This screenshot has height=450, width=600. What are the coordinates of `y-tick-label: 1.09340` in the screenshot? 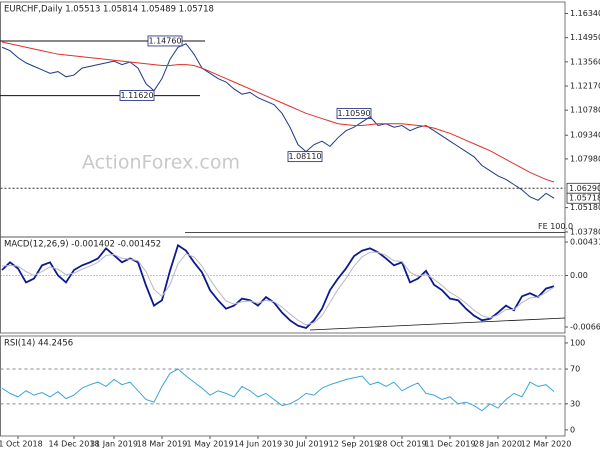 It's located at (585, 135).